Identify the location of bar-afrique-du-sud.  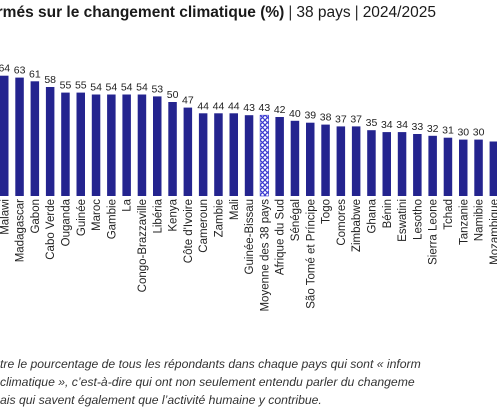
(279, 156).